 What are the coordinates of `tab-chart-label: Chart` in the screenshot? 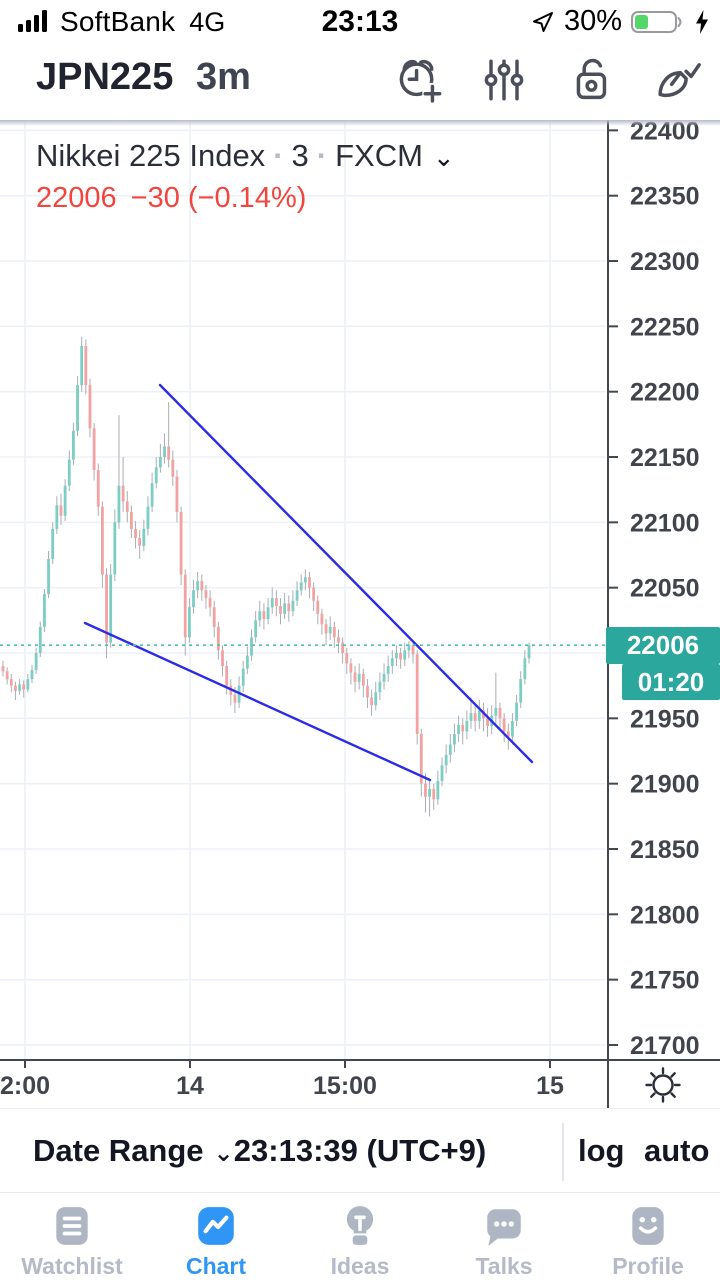 It's located at (216, 1266).